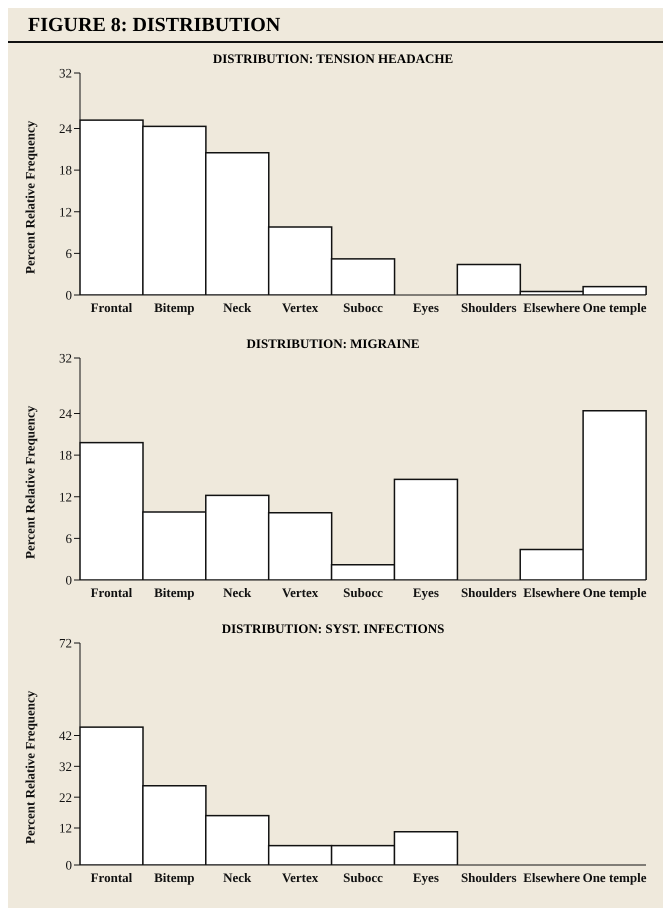 The image size is (671, 923). I want to click on chart-title: DISTRIBUTION: MIGRAINE, so click(333, 344).